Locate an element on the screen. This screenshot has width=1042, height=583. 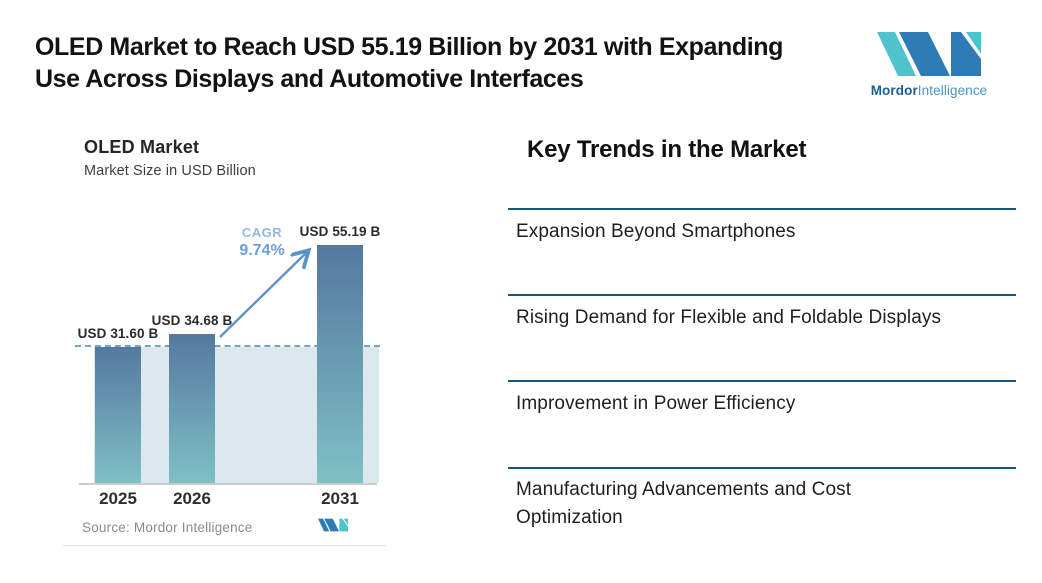
reference-dashed-line is located at coordinates (227, 346).